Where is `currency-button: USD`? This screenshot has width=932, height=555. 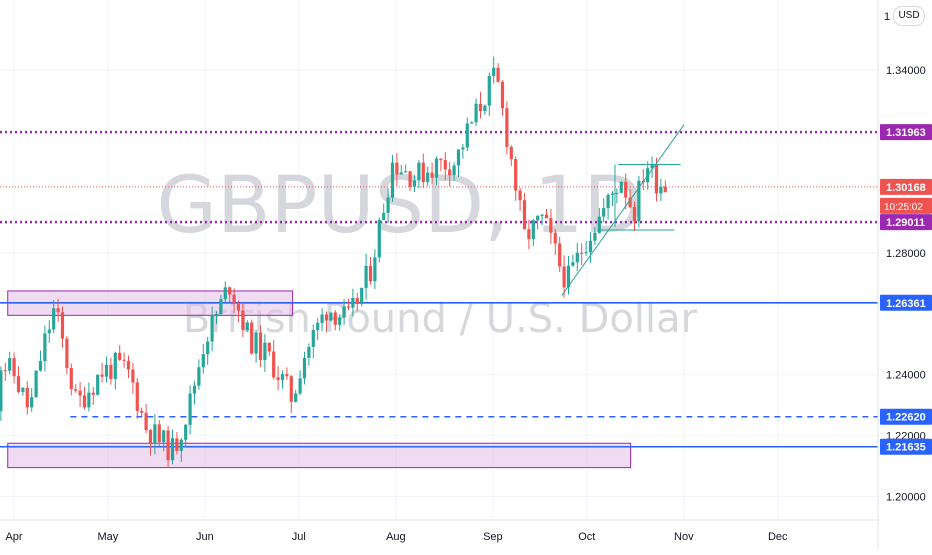 currency-button: USD is located at coordinates (909, 16).